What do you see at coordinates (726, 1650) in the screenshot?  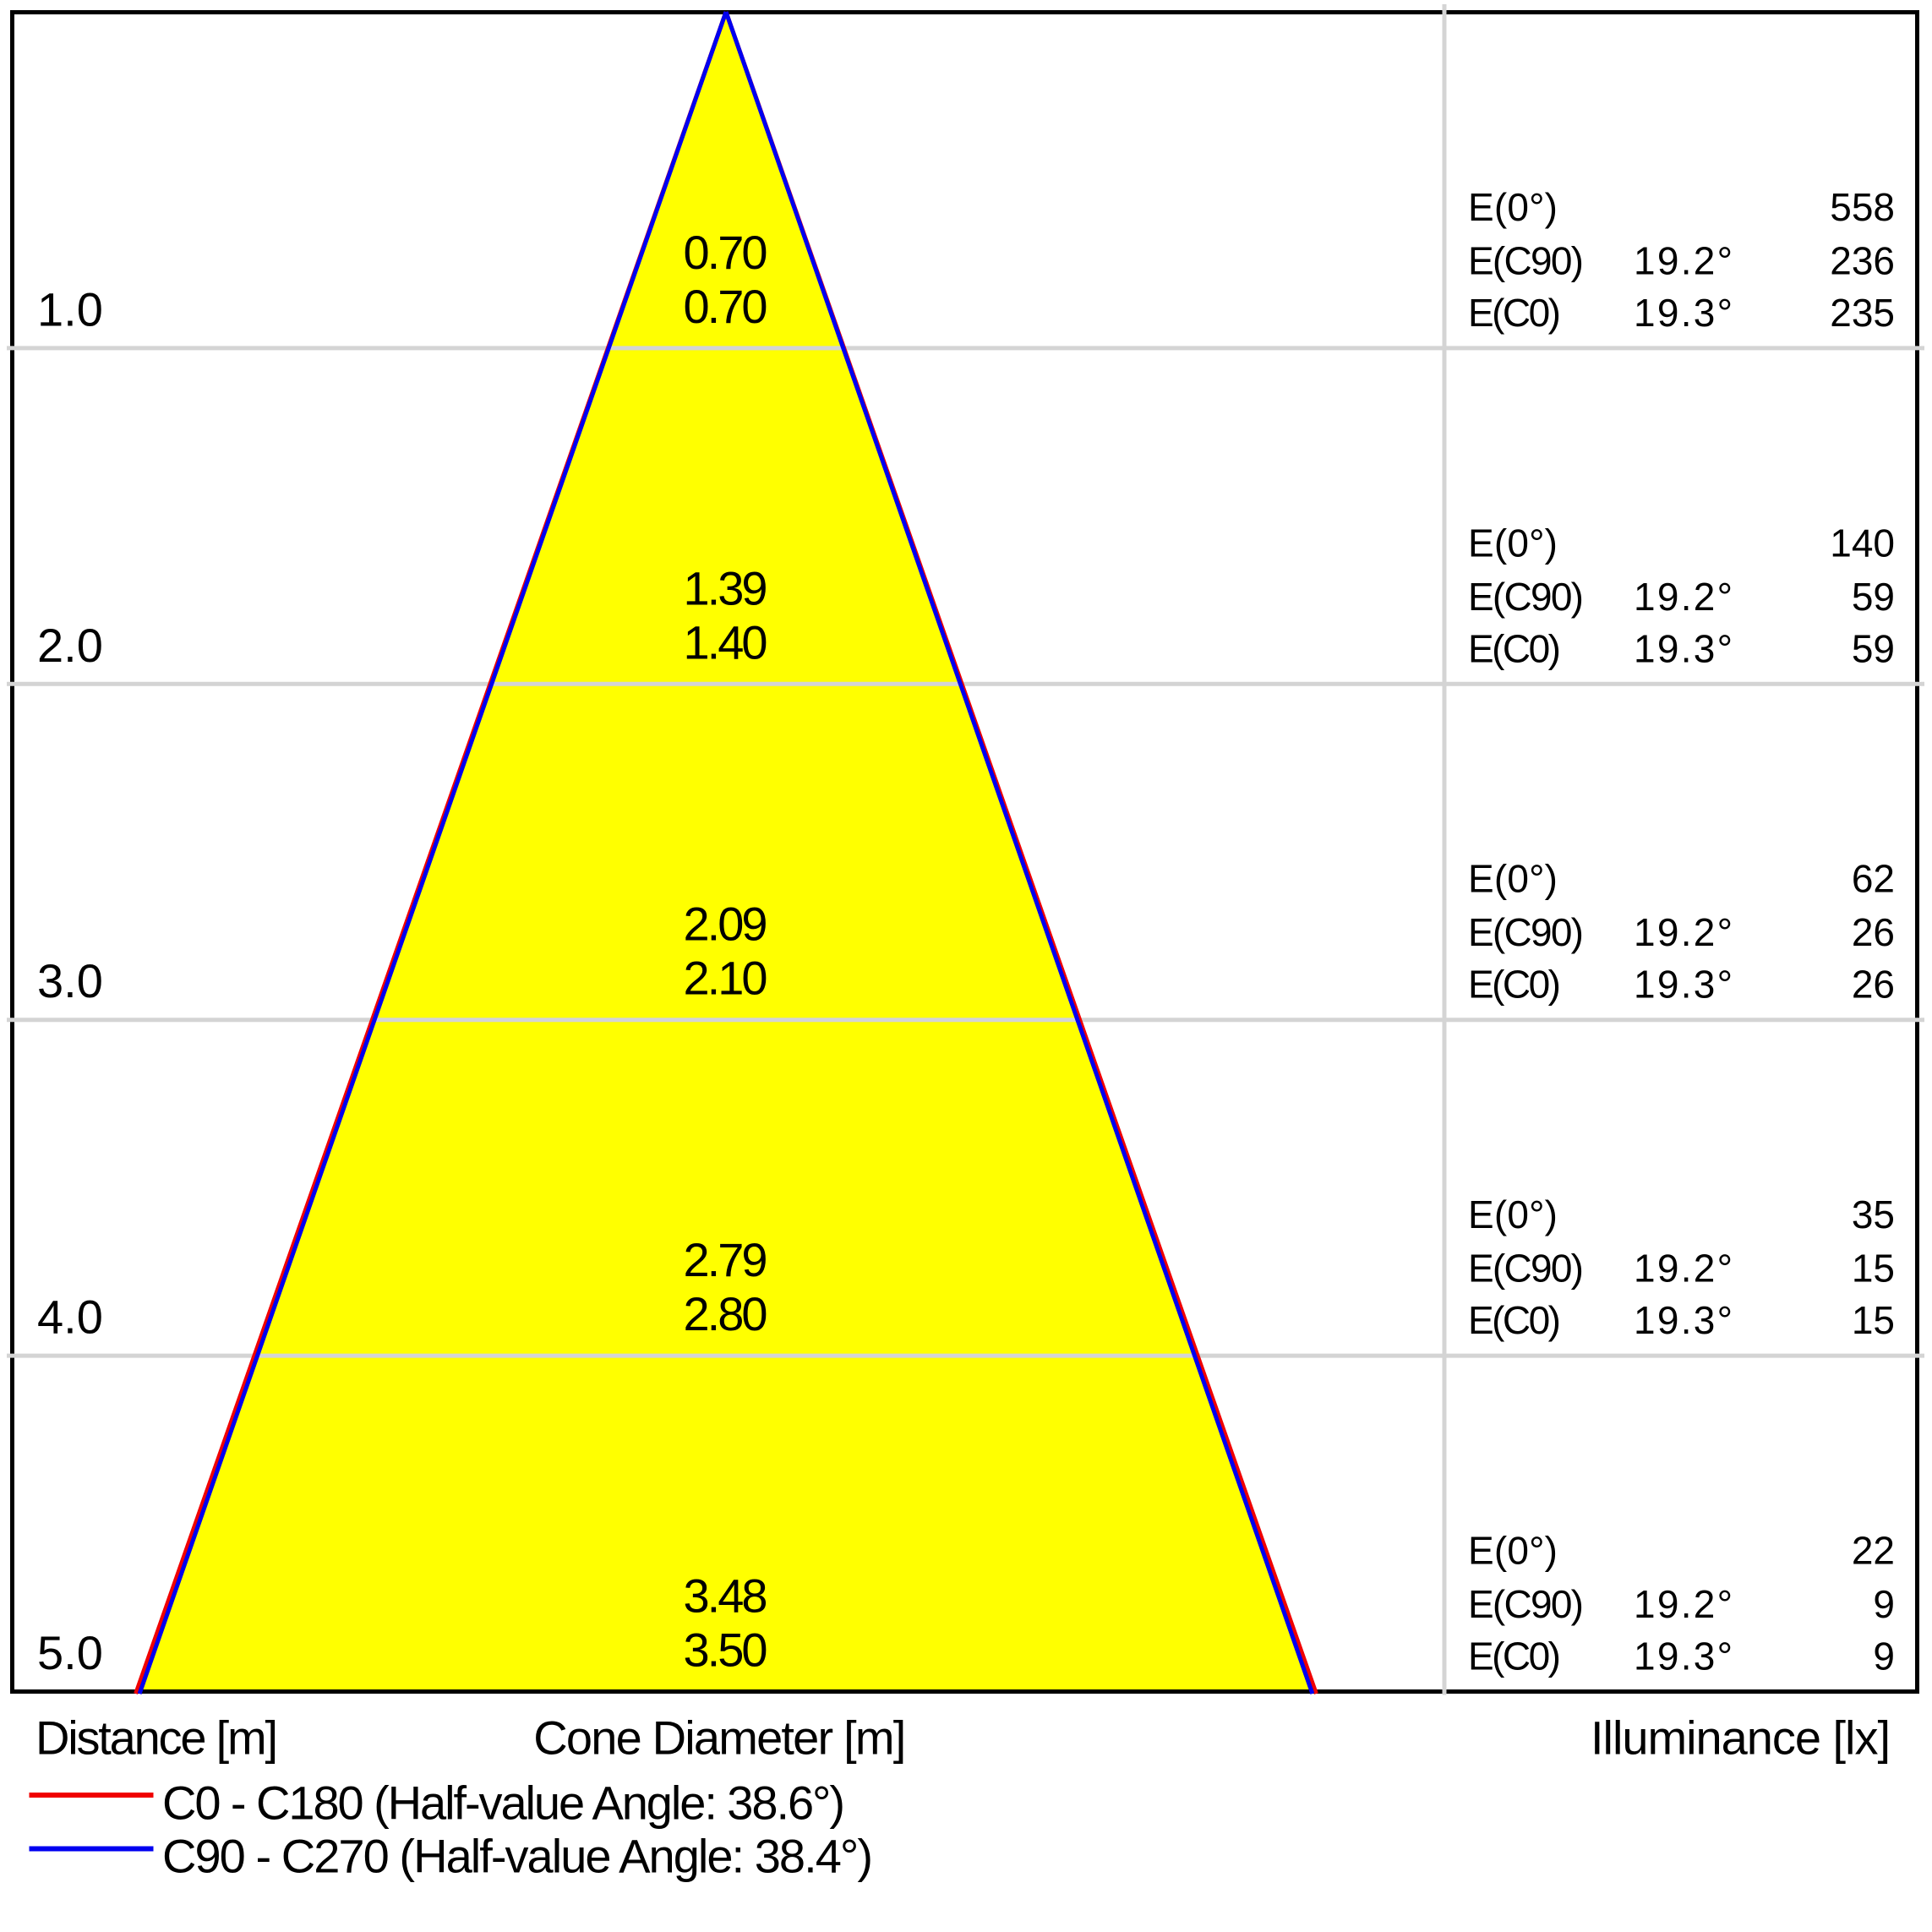 I see `svg-text: 3.50` at bounding box center [726, 1650].